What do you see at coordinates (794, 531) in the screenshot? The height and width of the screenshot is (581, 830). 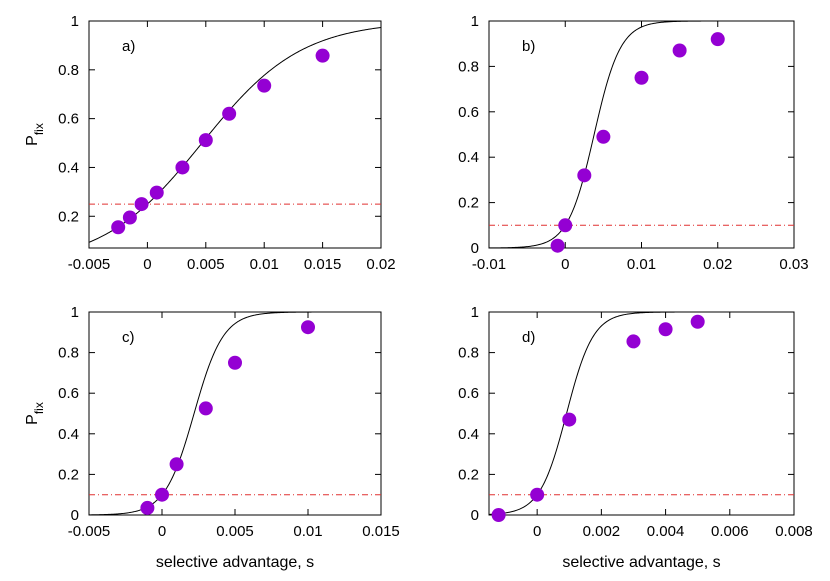 I see `x-tick-label: 0.008` at bounding box center [794, 531].